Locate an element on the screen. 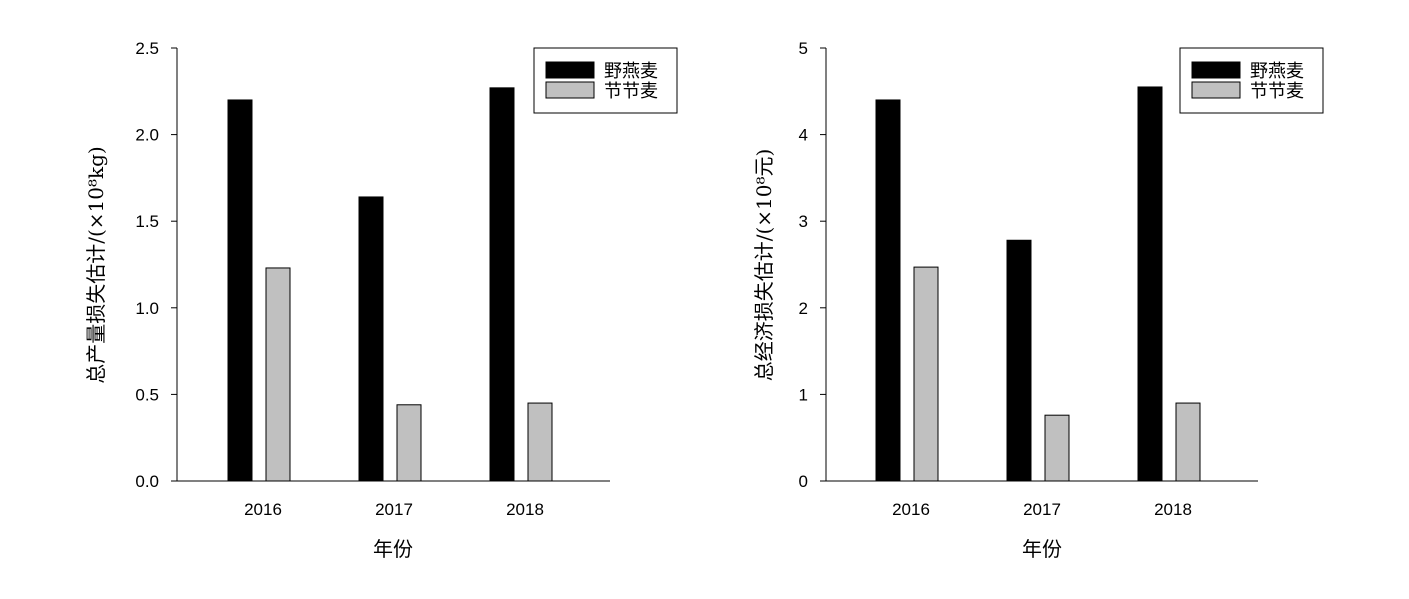 This screenshot has width=1409, height=599. y-tick-label: 3 is located at coordinates (803, 221).